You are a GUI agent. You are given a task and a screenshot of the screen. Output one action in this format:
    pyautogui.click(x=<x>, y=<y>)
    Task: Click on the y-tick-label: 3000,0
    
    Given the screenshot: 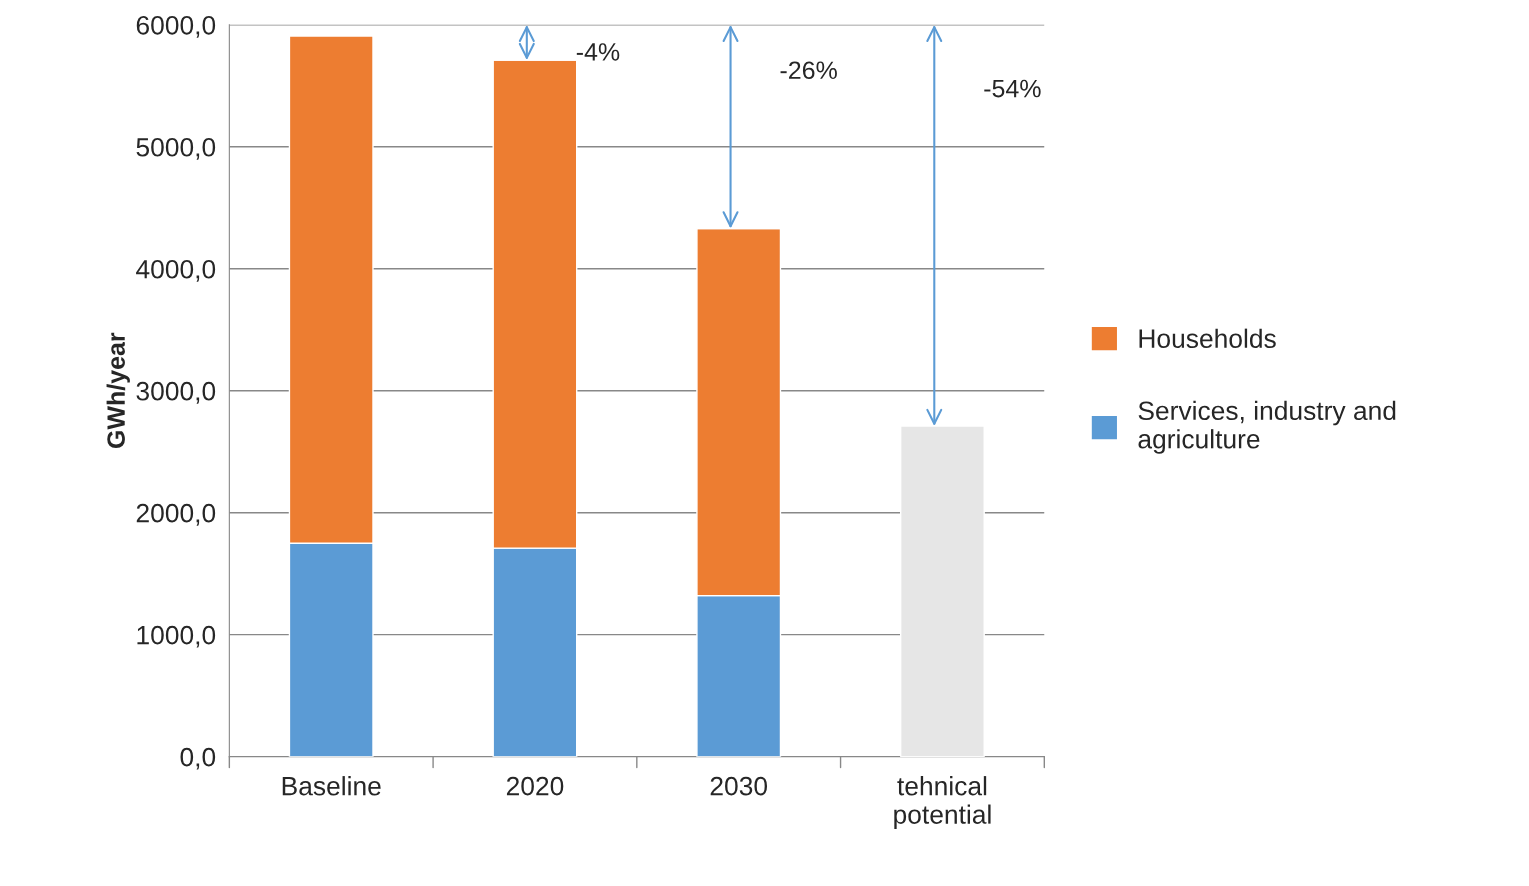 What is the action you would take?
    pyautogui.click(x=176, y=392)
    